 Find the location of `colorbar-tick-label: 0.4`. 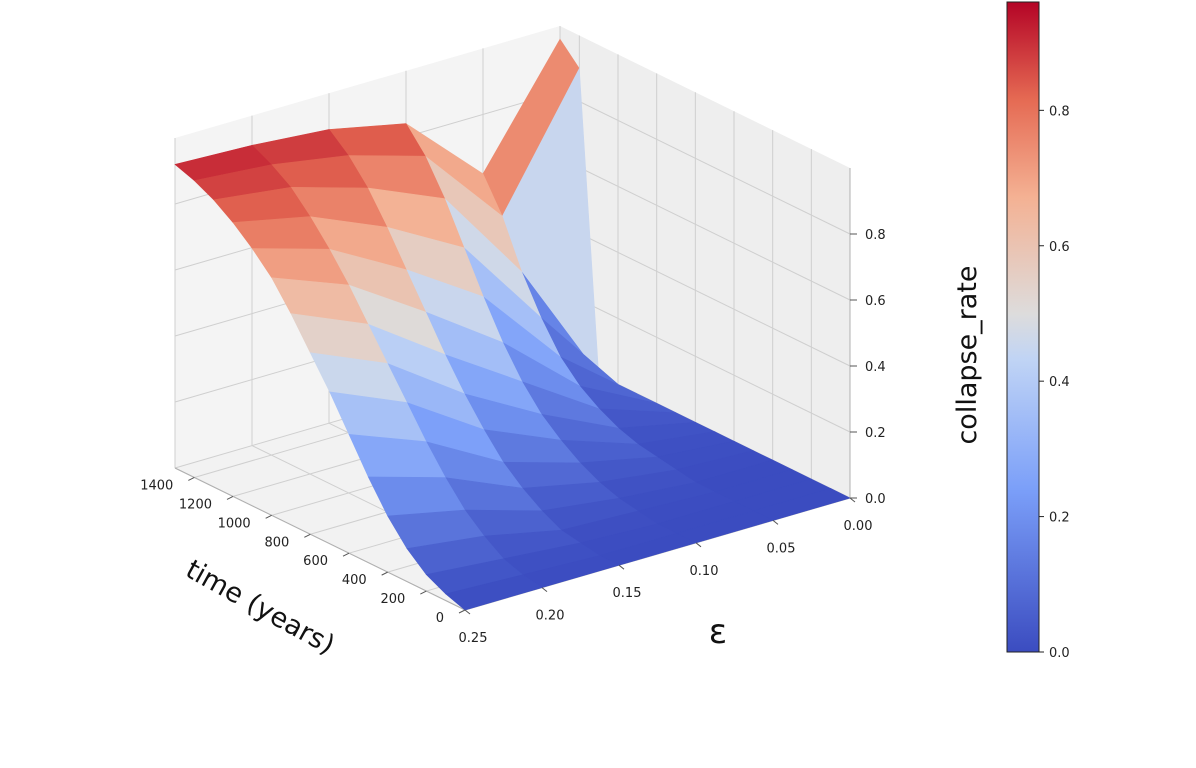

colorbar-tick-label: 0.4 is located at coordinates (1059, 382).